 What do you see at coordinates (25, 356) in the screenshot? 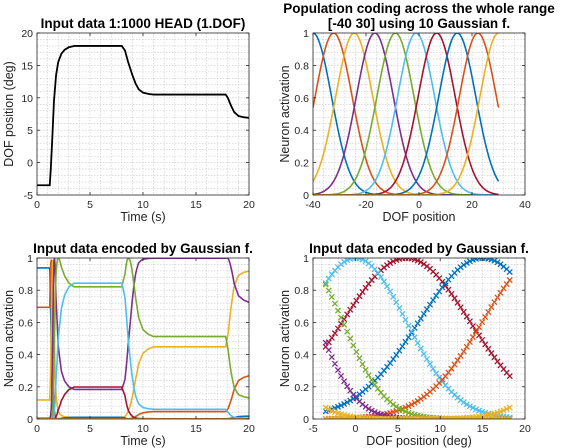
I see `y-tick-label: 0.4` at bounding box center [25, 356].